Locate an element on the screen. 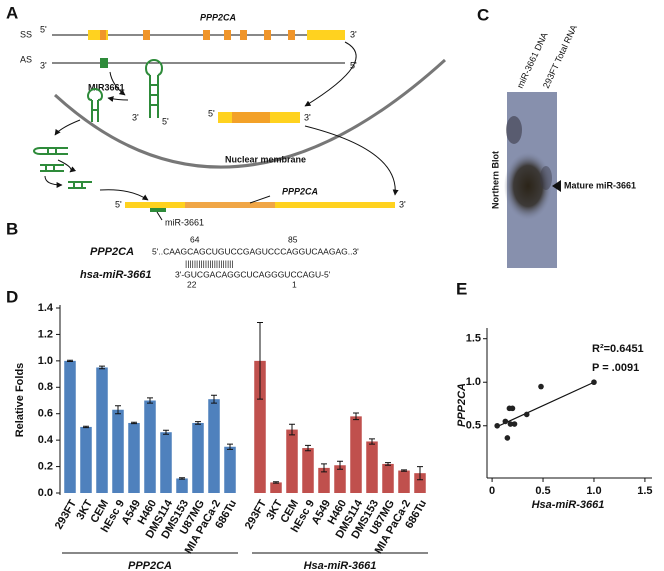  mirna-seq: 3'-GUCGACAGGCUCAGGGUCCAGU-5' is located at coordinates (253, 274).